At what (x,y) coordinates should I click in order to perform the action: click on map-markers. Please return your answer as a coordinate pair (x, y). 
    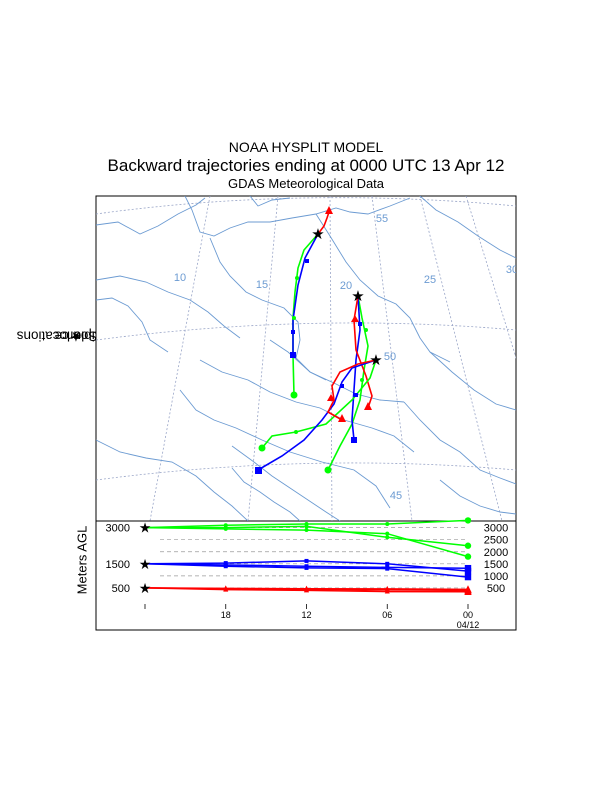
    Looking at the image, I should click on (313, 340).